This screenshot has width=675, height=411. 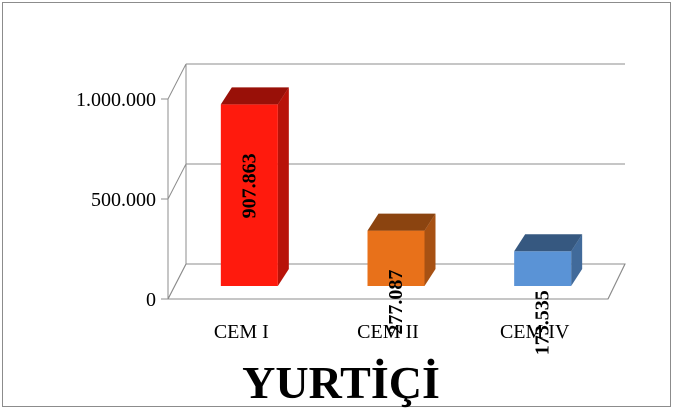 What do you see at coordinates (241, 332) in the screenshot?
I see `x-category-label: CEM I` at bounding box center [241, 332].